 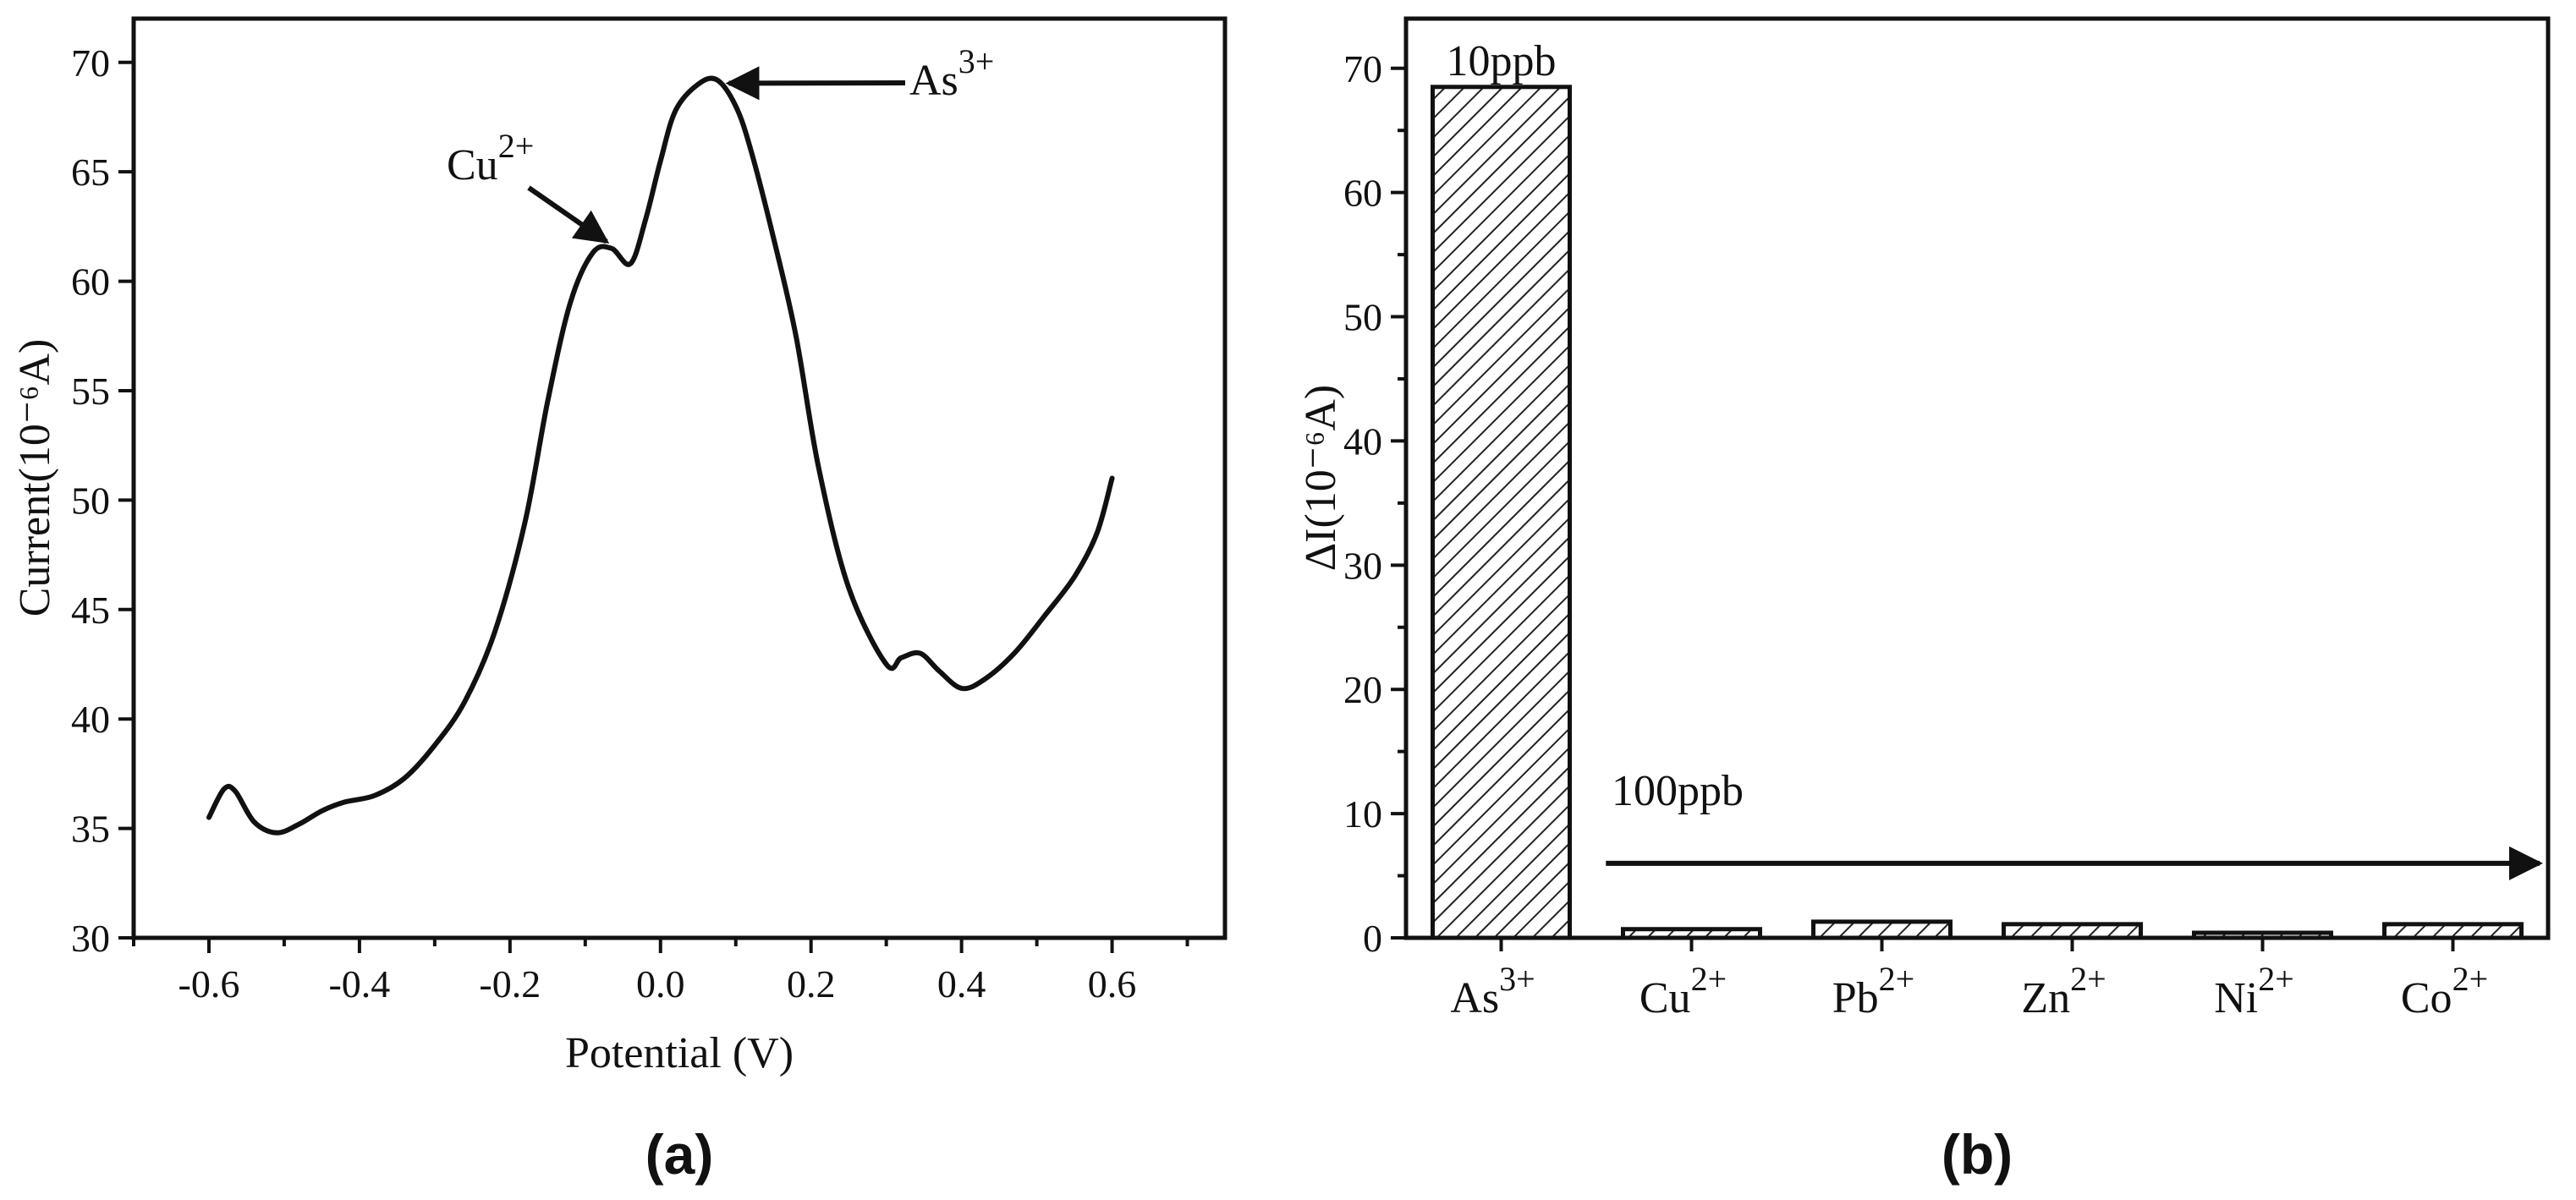 I want to click on panel-b-y-tick-label: 10, so click(x=1362, y=814).